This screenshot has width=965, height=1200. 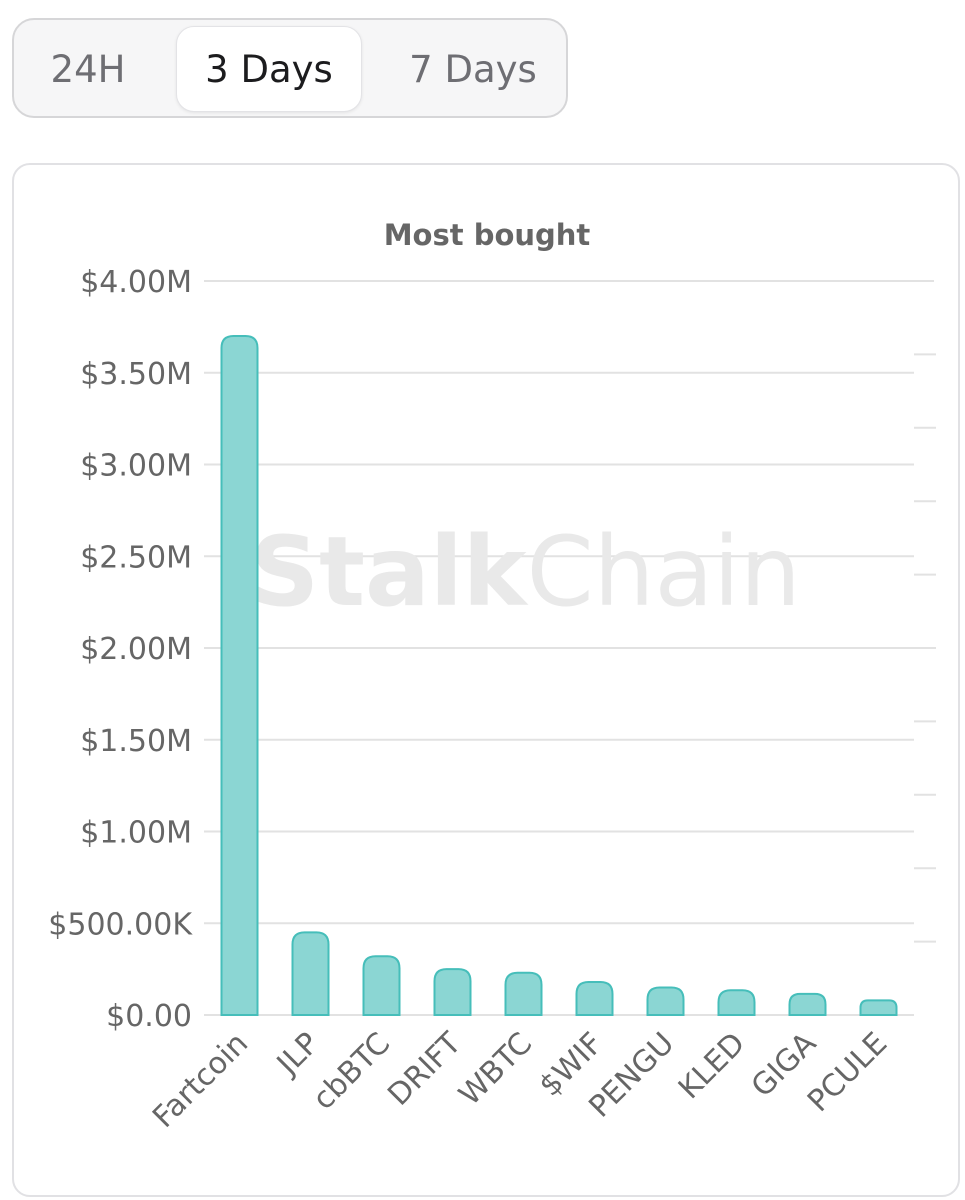 What do you see at coordinates (136, 741) in the screenshot?
I see `y-tick-label: $1.50M` at bounding box center [136, 741].